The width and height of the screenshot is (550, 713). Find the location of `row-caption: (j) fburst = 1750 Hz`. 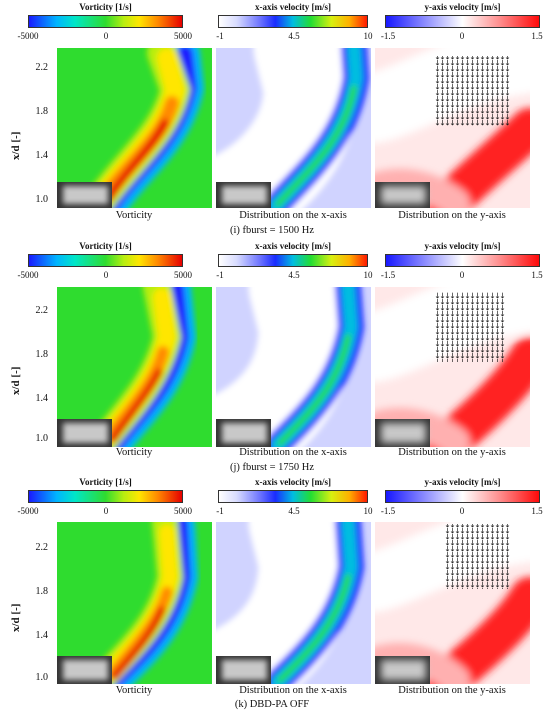

row-caption: (j) fburst = 1750 Hz is located at coordinates (272, 467).